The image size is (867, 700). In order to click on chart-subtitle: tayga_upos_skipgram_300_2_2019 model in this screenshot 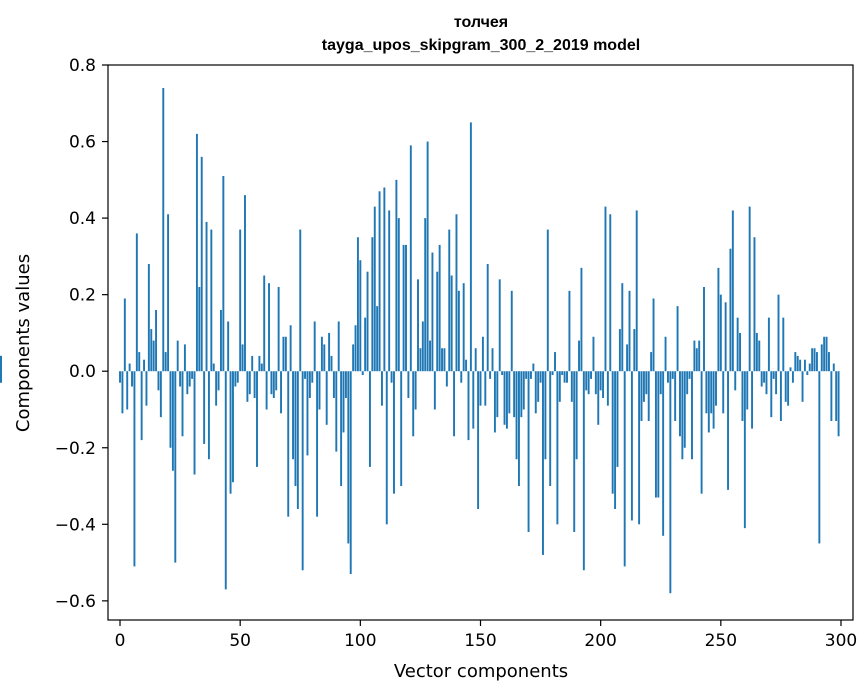, I will do `click(481, 45)`.